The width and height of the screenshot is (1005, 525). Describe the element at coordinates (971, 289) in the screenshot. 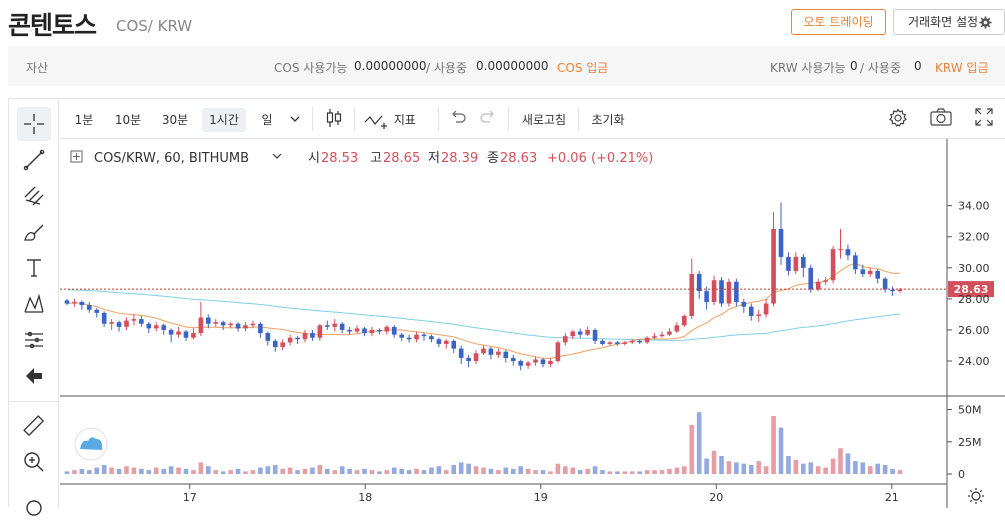

I see `last-price-label: 28.63` at that location.